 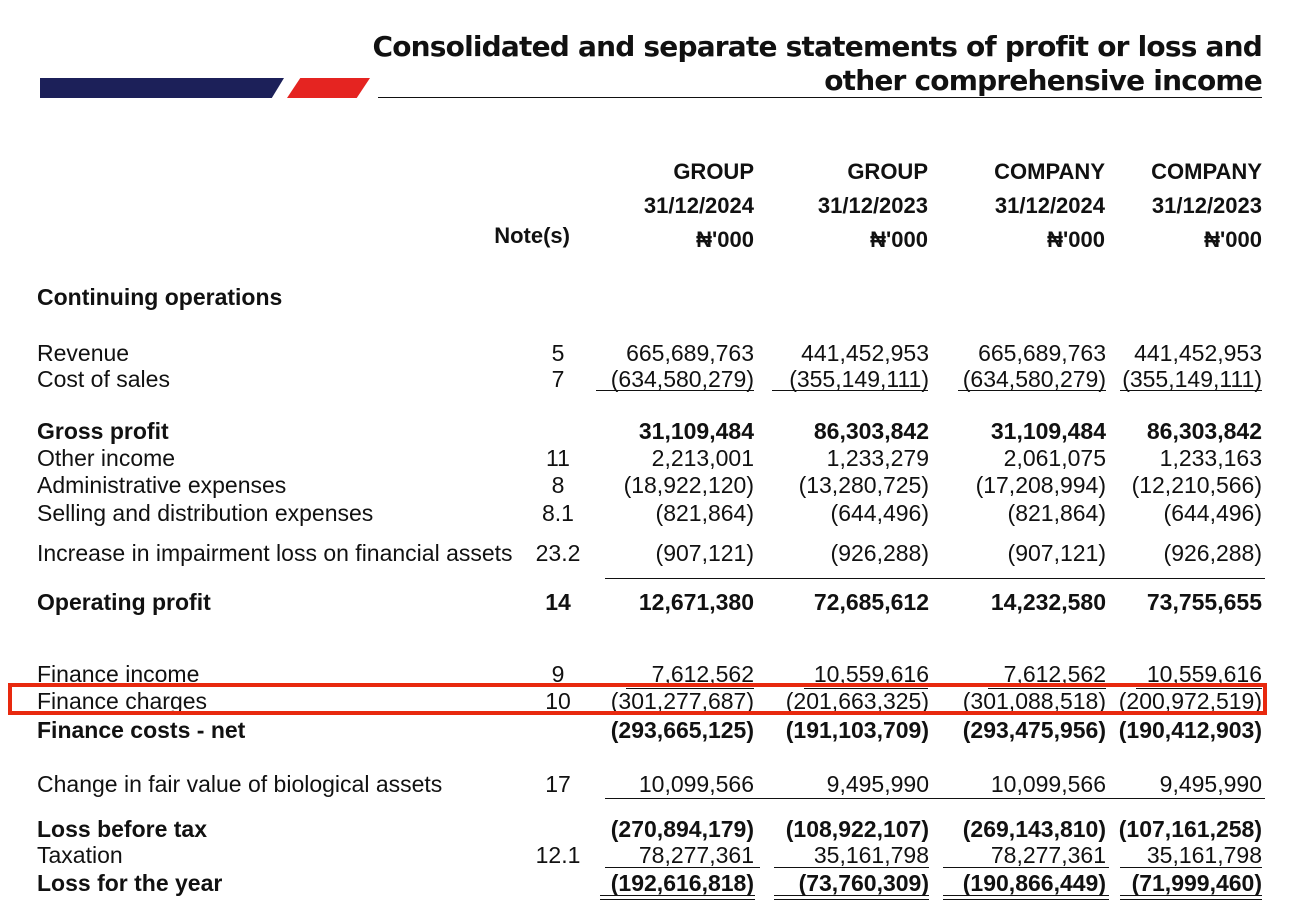 What do you see at coordinates (558, 602) in the screenshot?
I see `row-note: 14` at bounding box center [558, 602].